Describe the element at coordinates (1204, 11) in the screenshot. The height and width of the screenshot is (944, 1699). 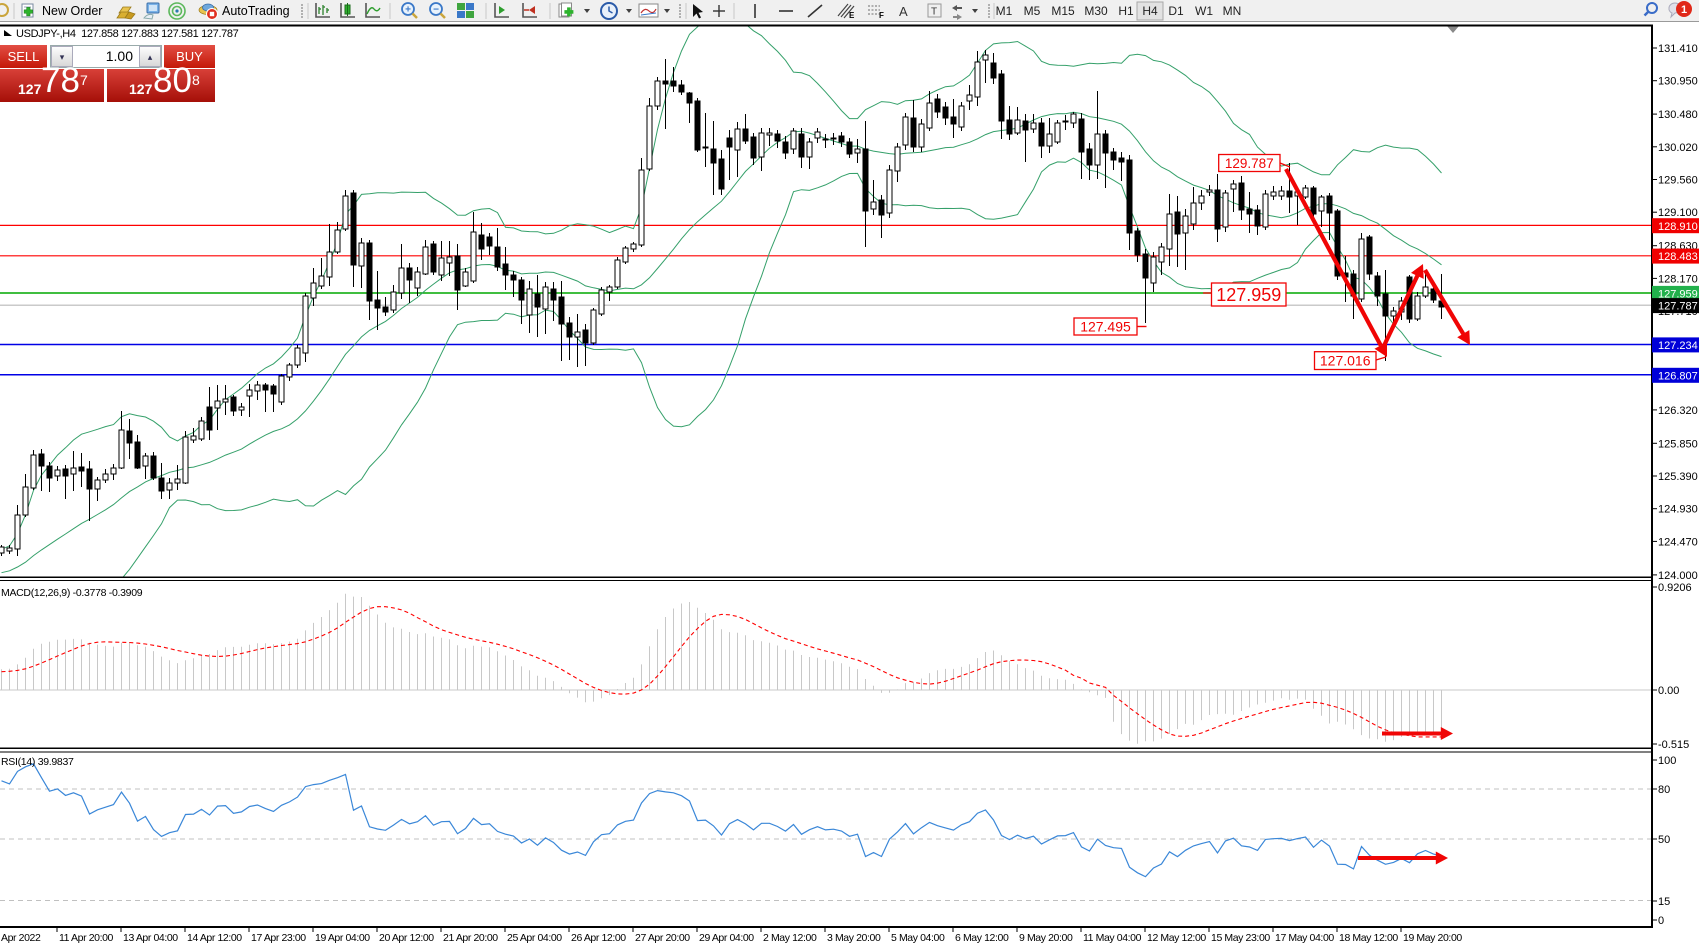
I see `svg-text: W1` at that location.